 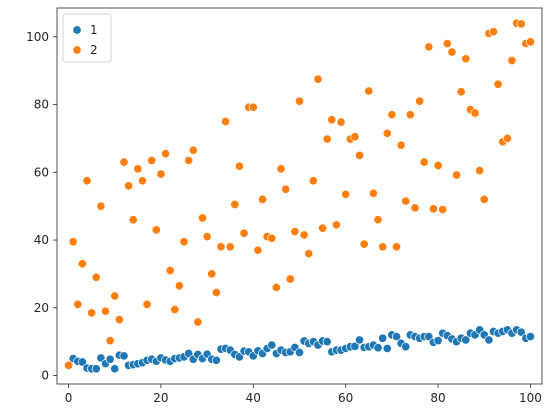 I want to click on legend: 12, so click(x=87, y=38).